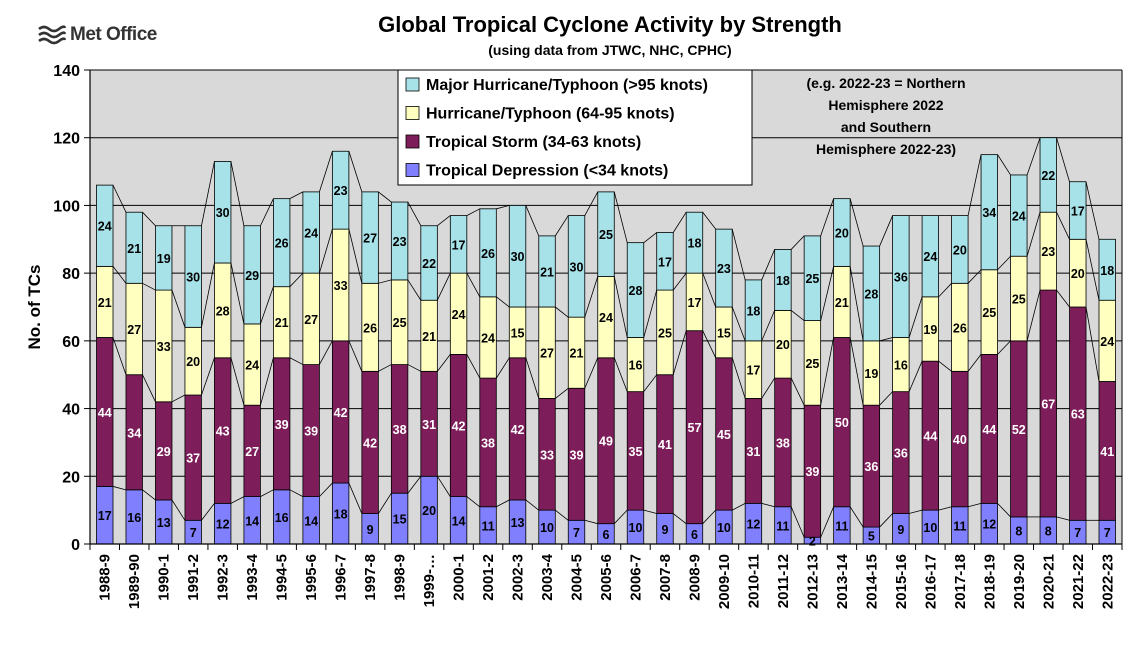 Image resolution: width=1135 pixels, height=651 pixels. Describe the element at coordinates (134, 518) in the screenshot. I see `data-label: 16` at that location.